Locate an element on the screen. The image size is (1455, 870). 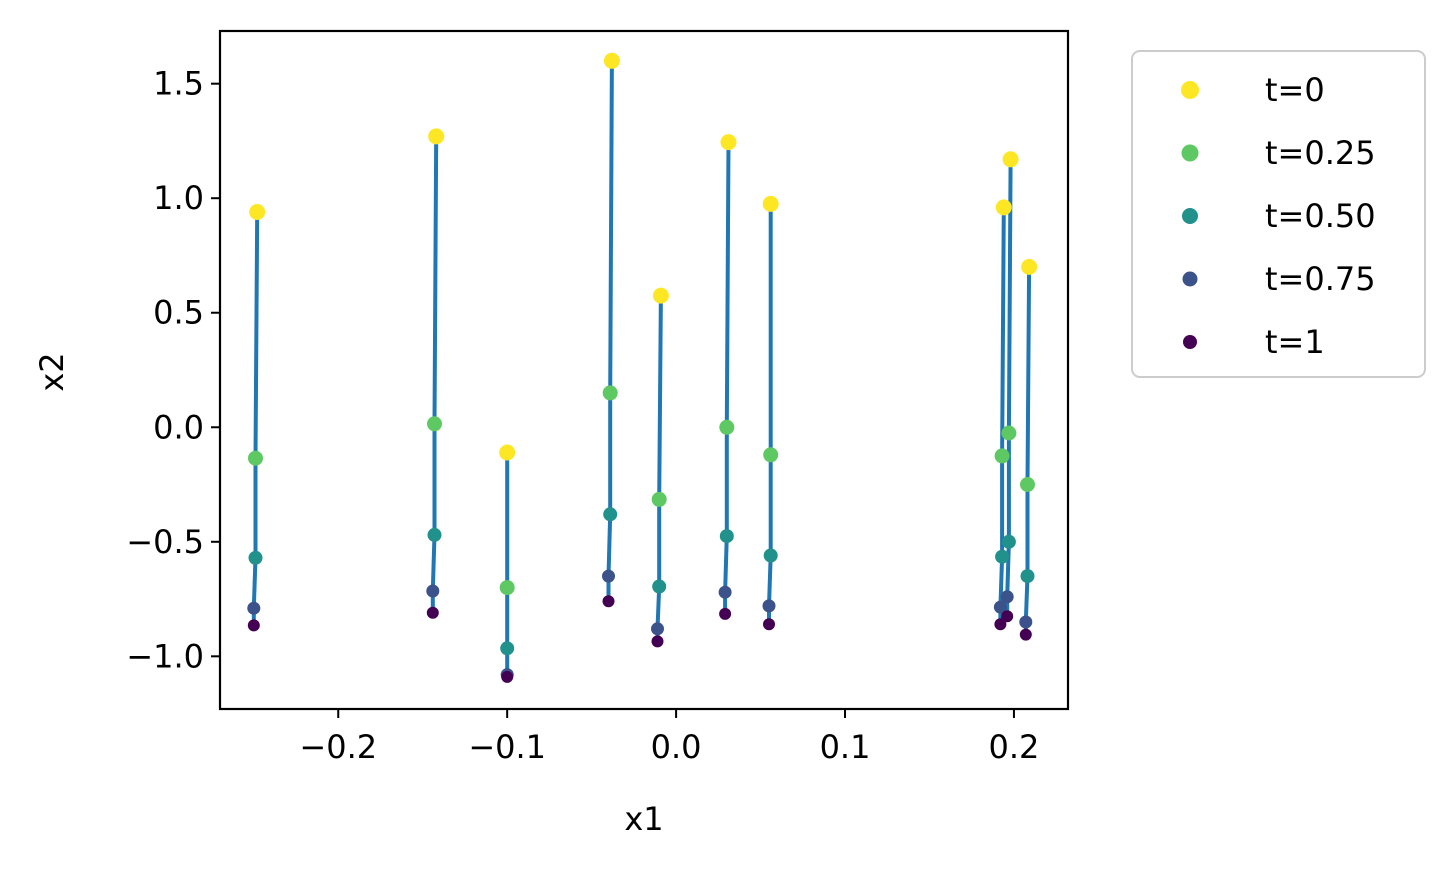
y-tick-label: 1.5 is located at coordinates (178, 84).